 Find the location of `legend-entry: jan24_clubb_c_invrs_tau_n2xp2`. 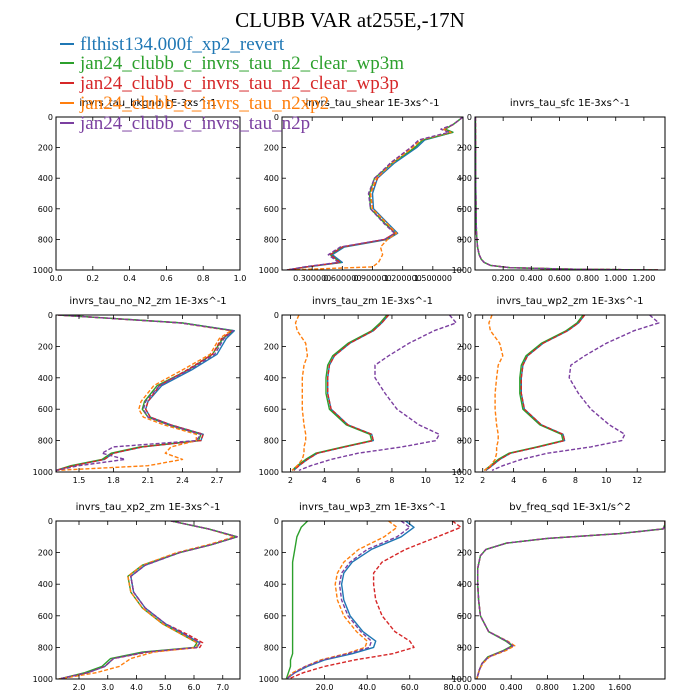

legend-entry: jan24_clubb_c_invrs_tau_n2xp2 is located at coordinates (194, 103).